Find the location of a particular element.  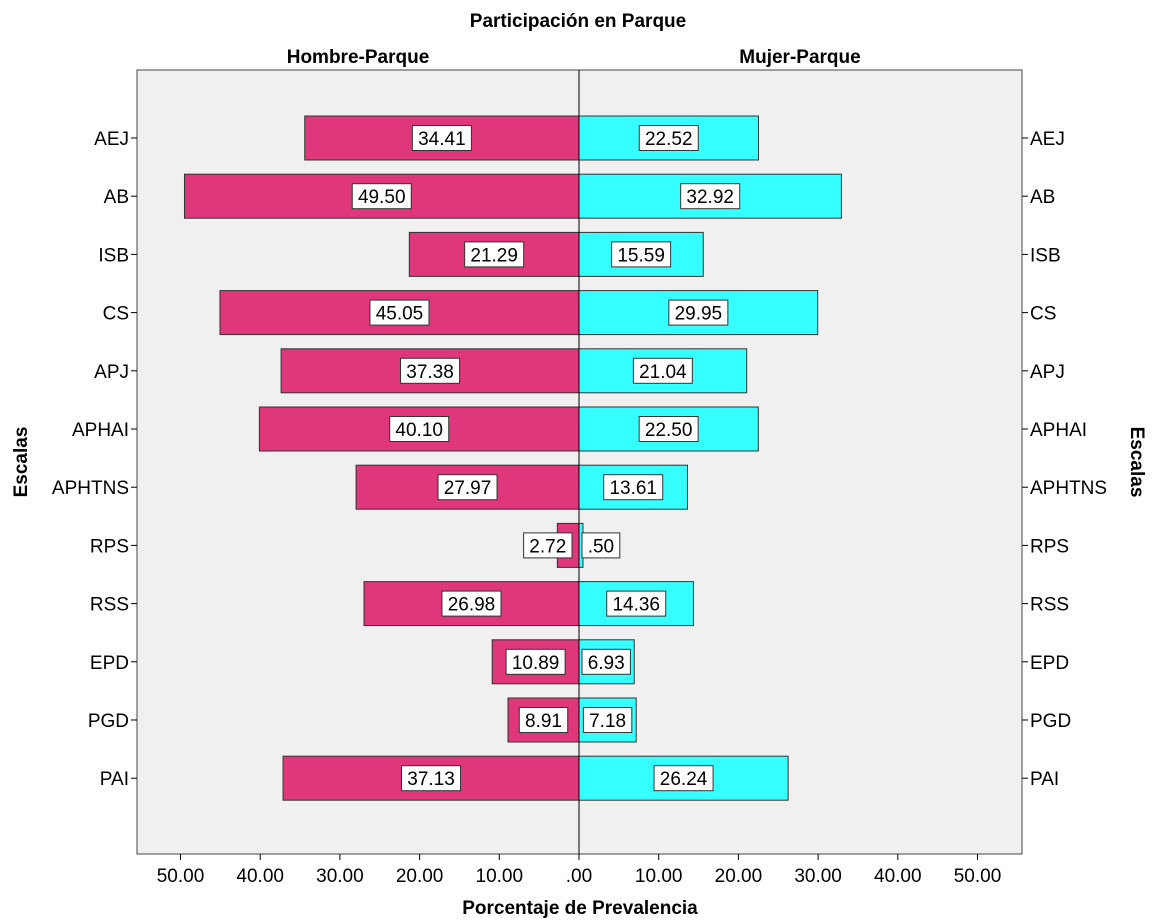

data-label-hombre-apj-box is located at coordinates (430, 370).